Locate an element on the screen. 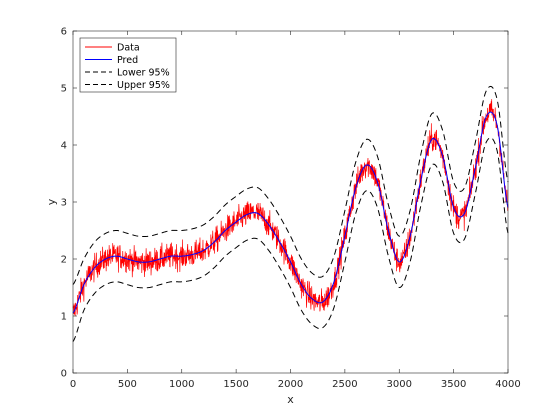 This screenshot has width=560, height=420. y-tick-label: 6 is located at coordinates (64, 32).